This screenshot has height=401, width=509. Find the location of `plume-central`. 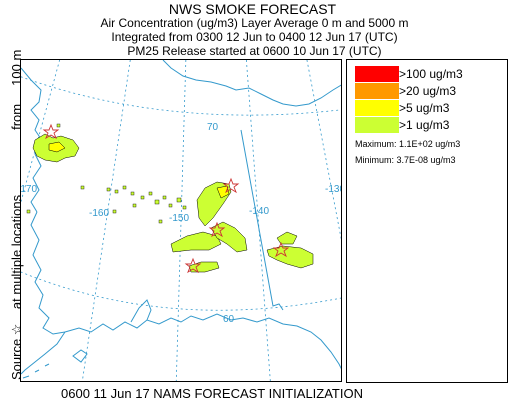

plume-central is located at coordinates (196, 242).